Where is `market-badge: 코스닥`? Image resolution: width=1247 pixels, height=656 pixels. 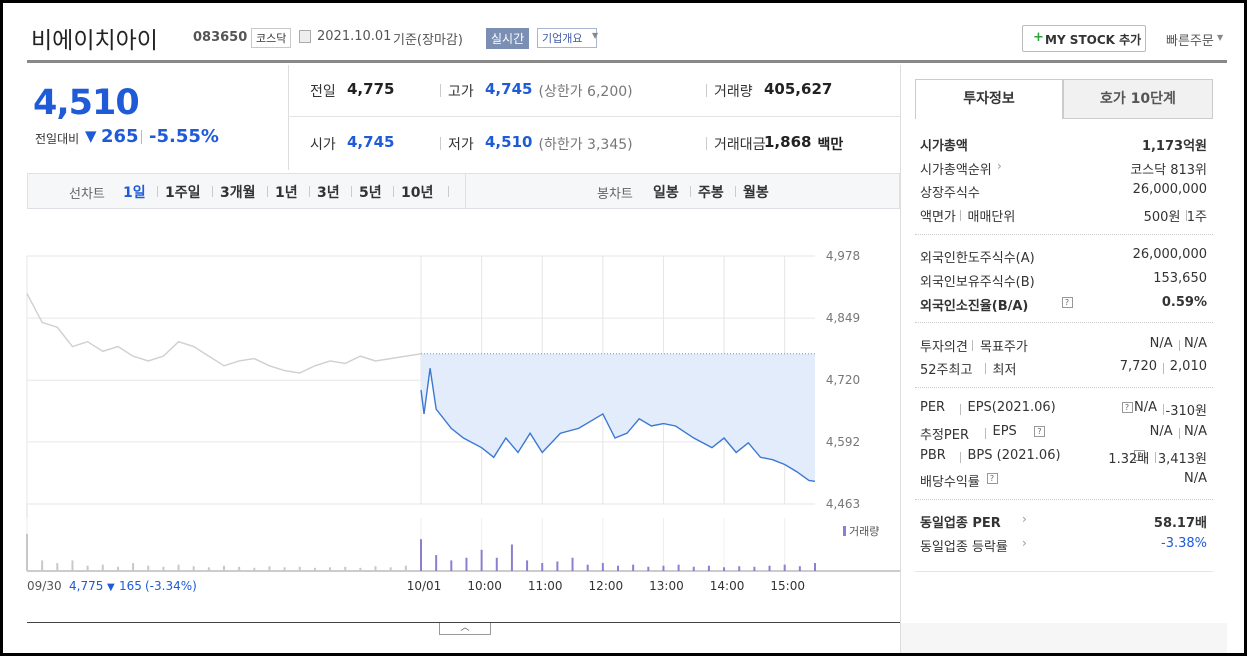 market-badge: 코스닥 is located at coordinates (271, 38).